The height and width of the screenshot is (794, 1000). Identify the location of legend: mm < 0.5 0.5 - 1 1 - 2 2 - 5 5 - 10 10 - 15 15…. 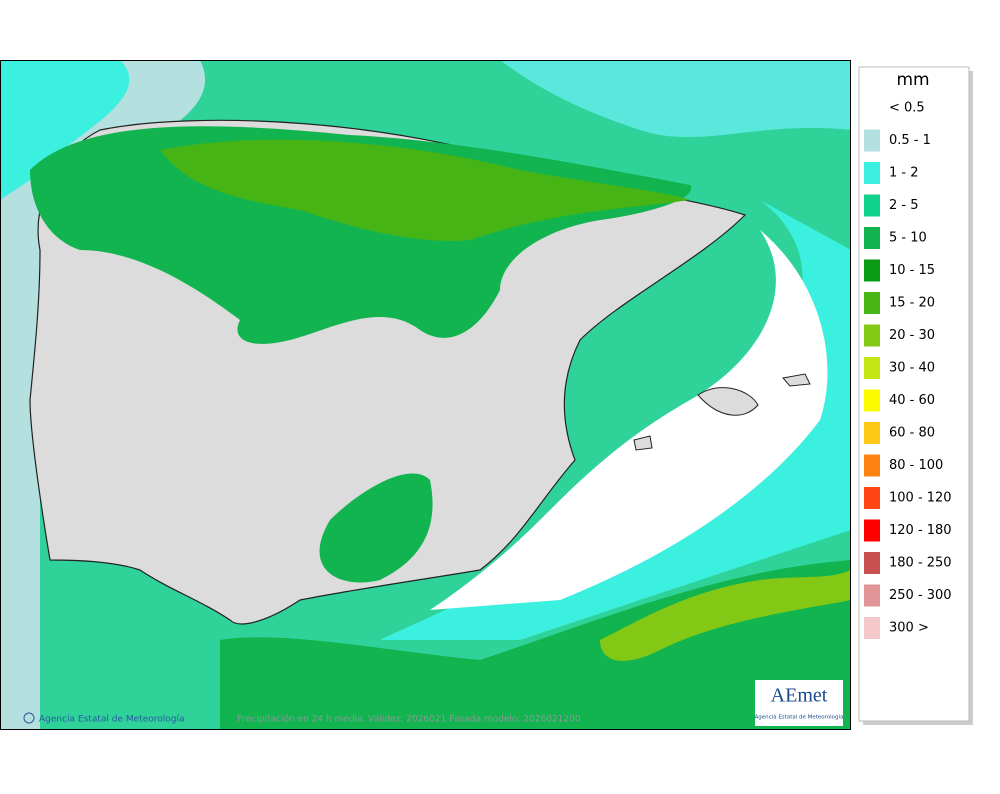
(915, 395).